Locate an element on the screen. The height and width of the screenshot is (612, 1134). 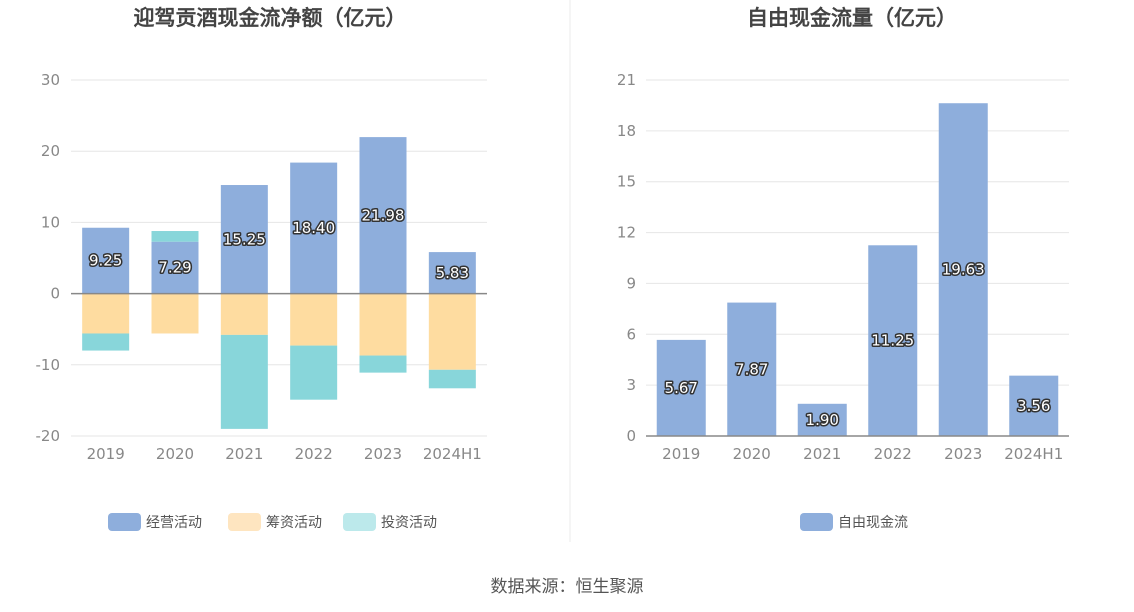
legend-label: 投资活动 is located at coordinates (409, 523).